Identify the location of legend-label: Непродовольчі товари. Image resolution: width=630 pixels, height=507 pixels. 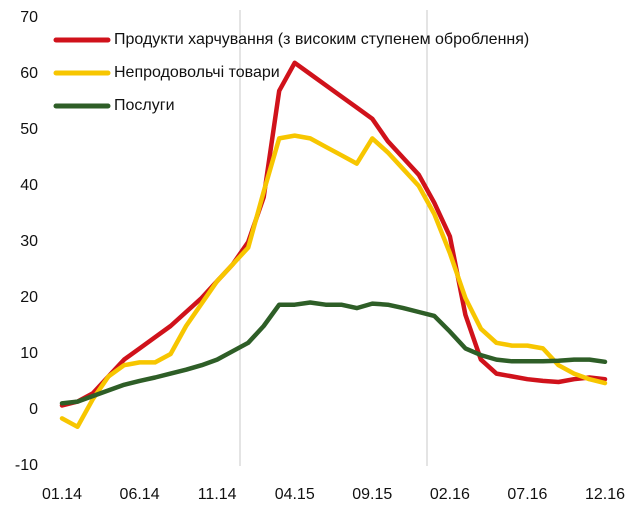
(197, 72).